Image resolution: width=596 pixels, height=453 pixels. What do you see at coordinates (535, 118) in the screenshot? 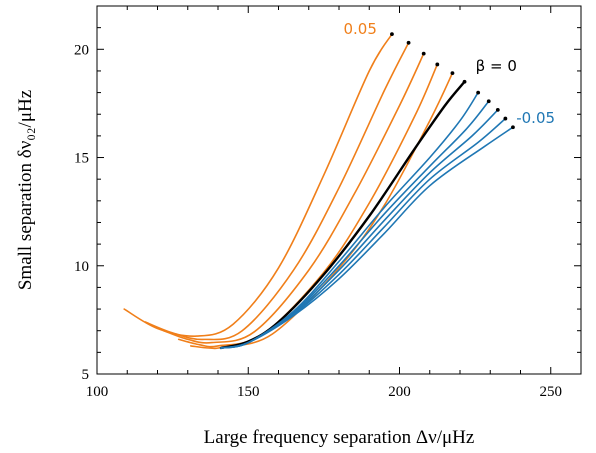
I see `annotation-label-3: -0.05` at bounding box center [535, 118].